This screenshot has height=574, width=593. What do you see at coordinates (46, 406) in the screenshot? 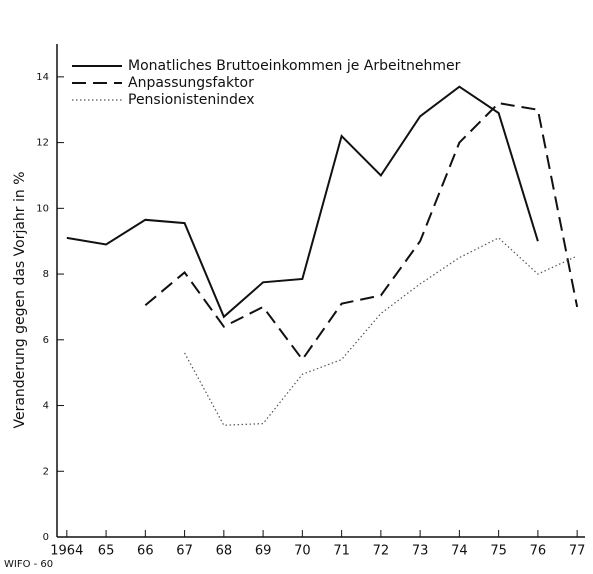
I see `y-tick-label: 4` at bounding box center [46, 406].